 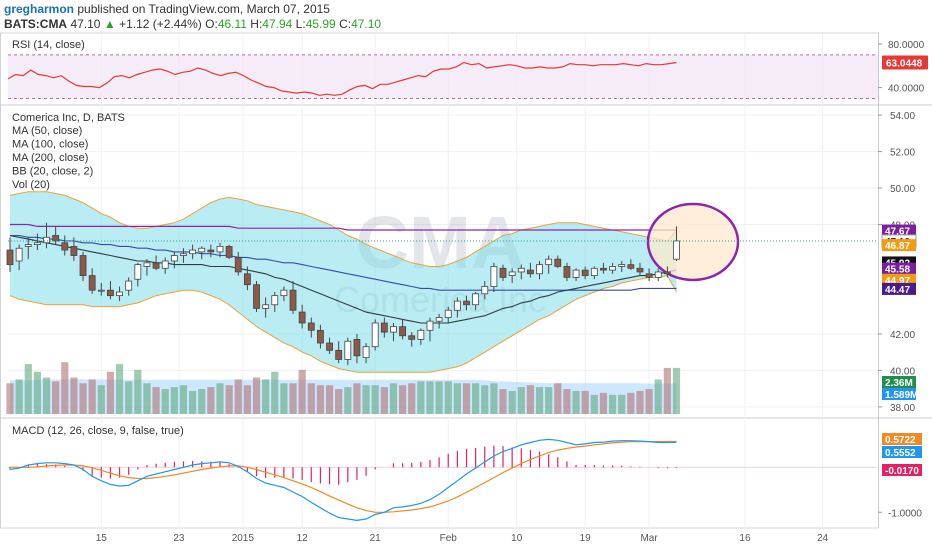 What do you see at coordinates (232, 24) in the screenshot?
I see `open-value: 46.11` at bounding box center [232, 24].